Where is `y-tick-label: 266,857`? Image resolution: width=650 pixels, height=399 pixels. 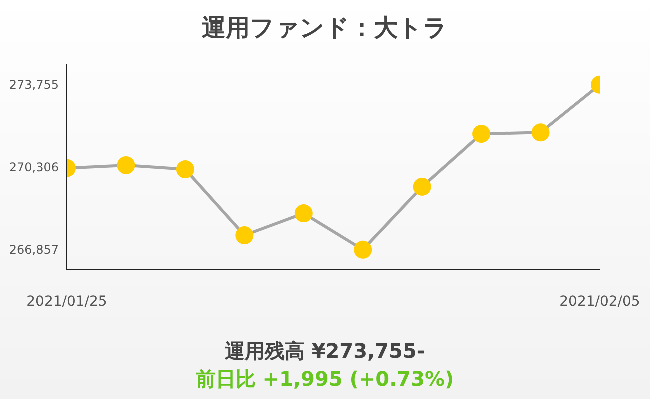 y-tick-label: 266,857 is located at coordinates (34, 250).